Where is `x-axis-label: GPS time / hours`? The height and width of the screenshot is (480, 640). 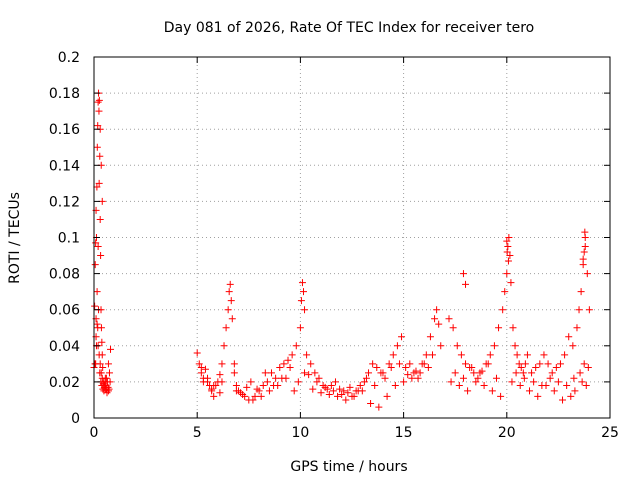
x-axis-label: GPS time / hours is located at coordinates (348, 467).